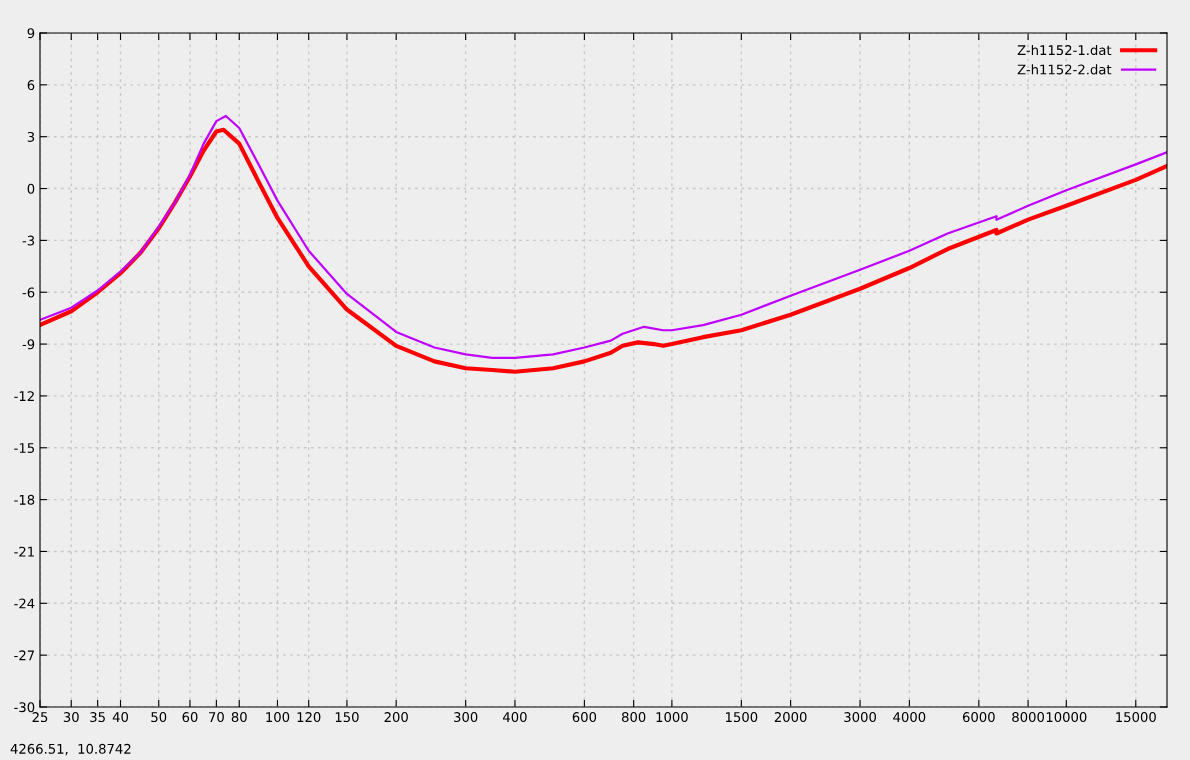  Describe the element at coordinates (466, 717) in the screenshot. I see `x-tick-label: 300` at that location.